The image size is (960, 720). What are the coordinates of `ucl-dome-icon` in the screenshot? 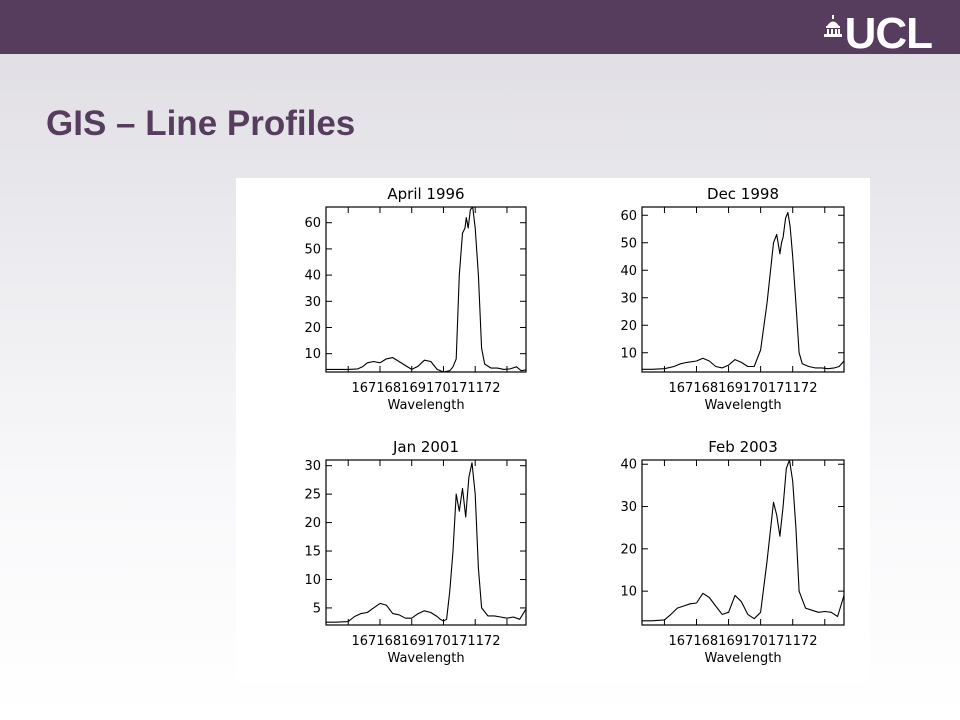 It's located at (832, 26).